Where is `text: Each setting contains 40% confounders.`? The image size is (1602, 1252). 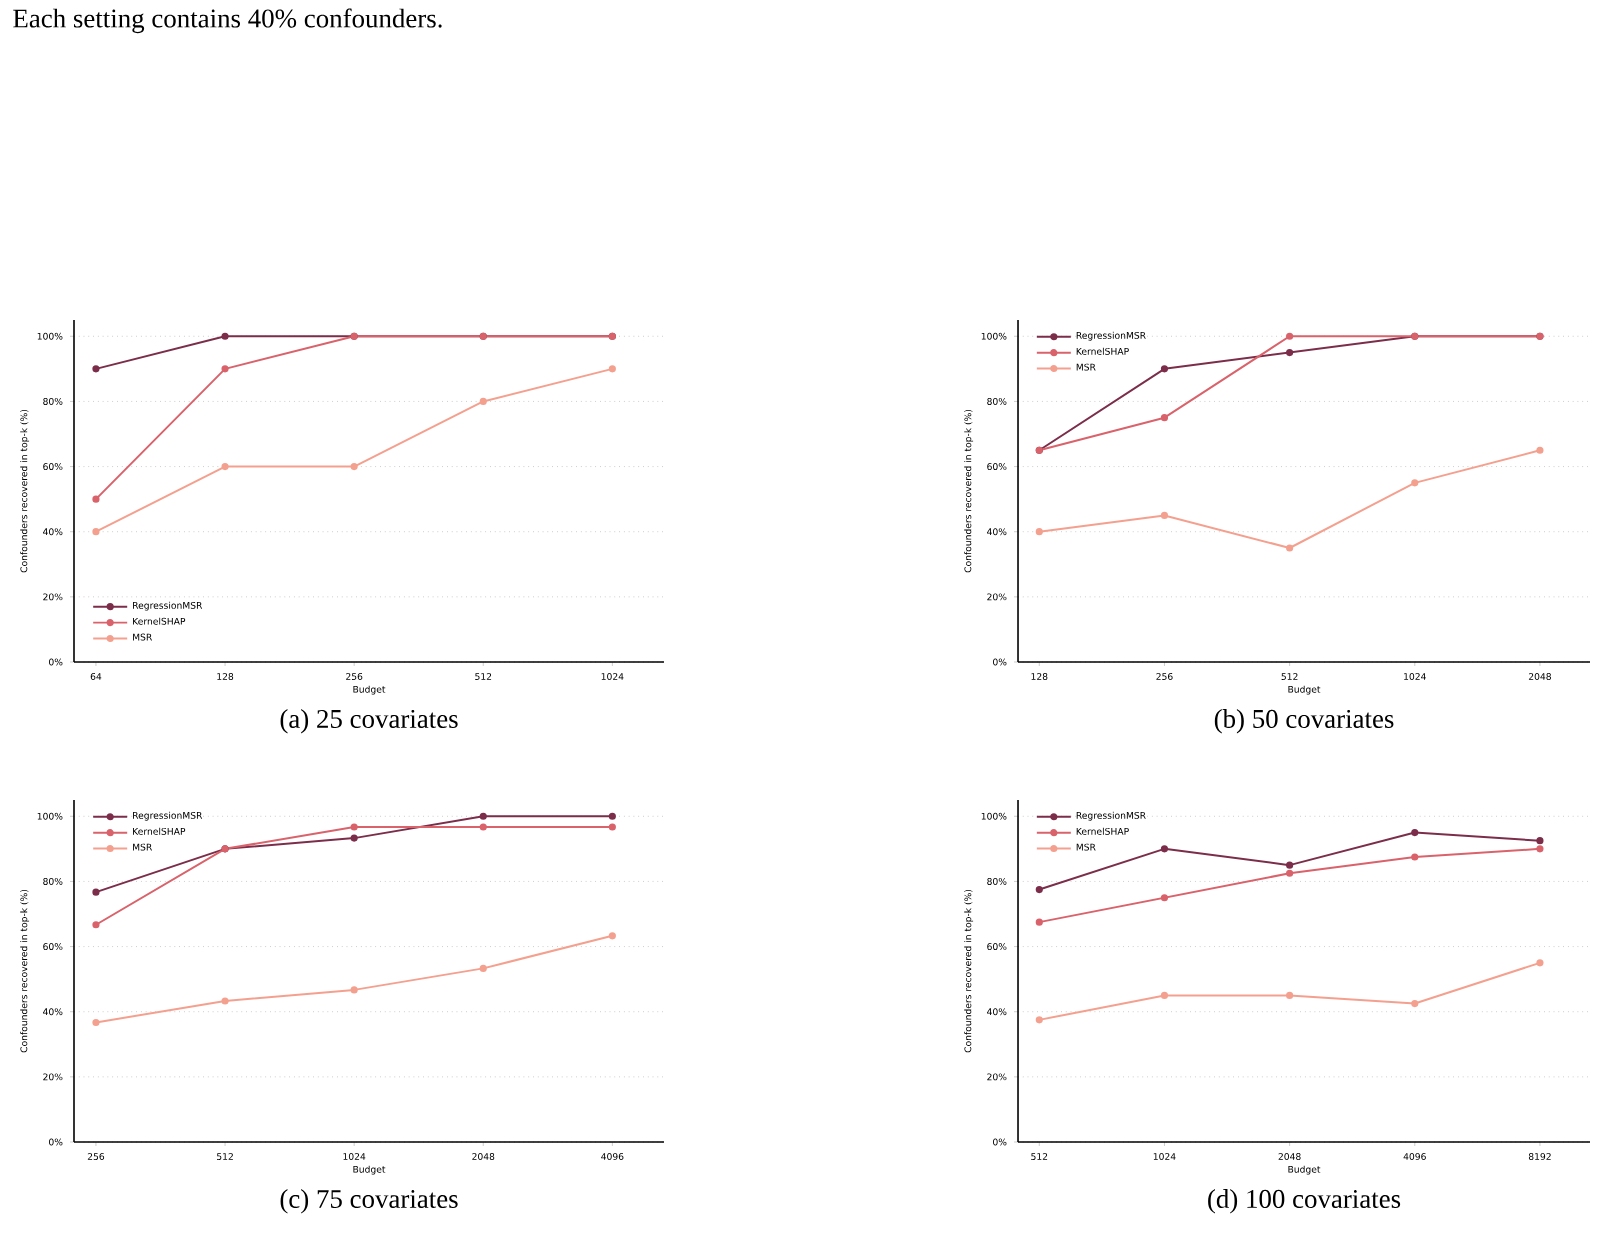
text: Each setting contains 40% confounders. is located at coordinates (227, 21).